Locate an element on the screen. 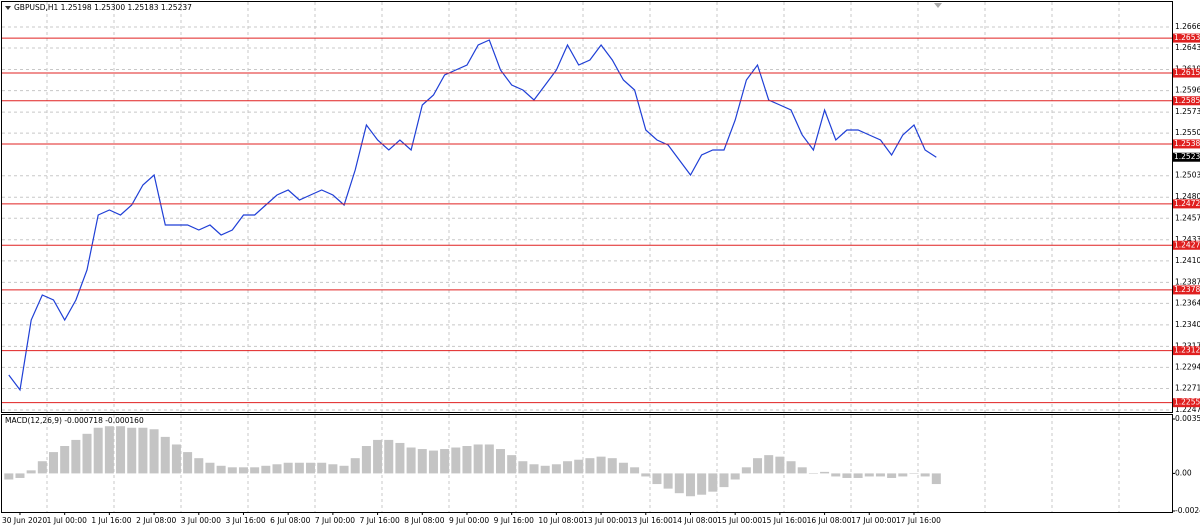 This screenshot has width=1200, height=527. level-label: 1.22555 is located at coordinates (1187, 402).